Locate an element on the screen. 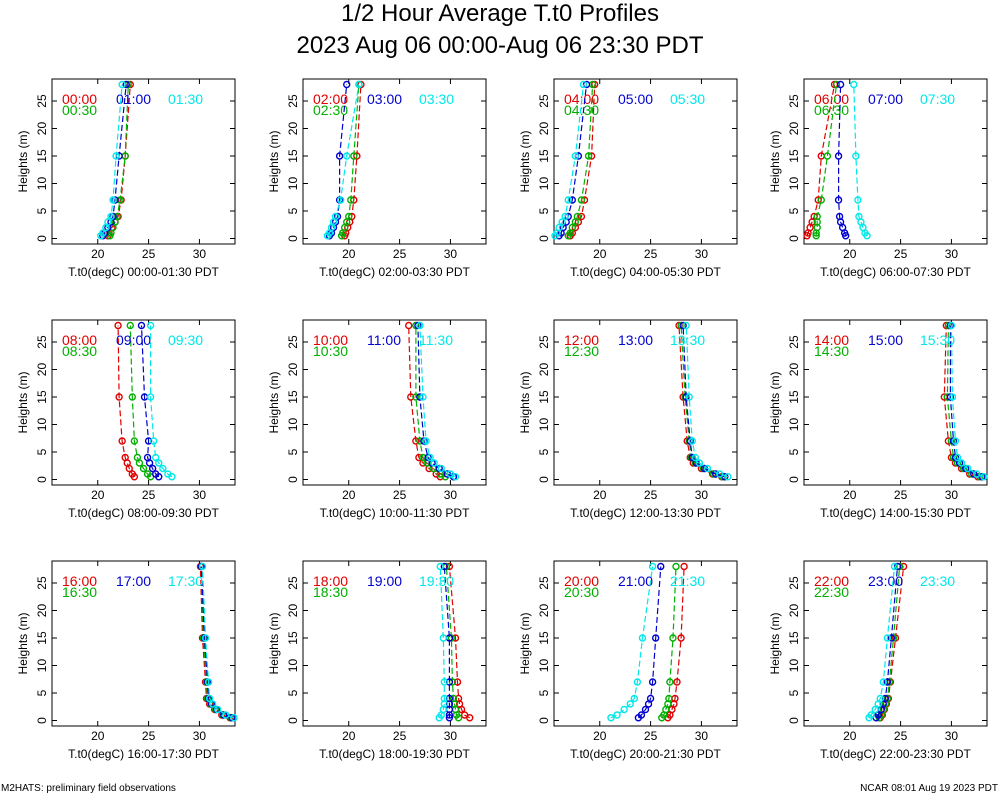 This screenshot has height=800, width=1000. legend-entry: 08:00 is located at coordinates (79, 340).